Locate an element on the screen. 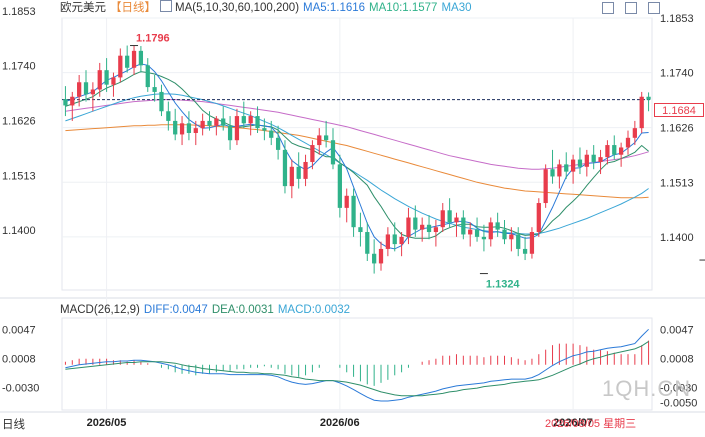 This screenshot has width=705, height=437. x-tick-label: 2026/06 is located at coordinates (340, 423).